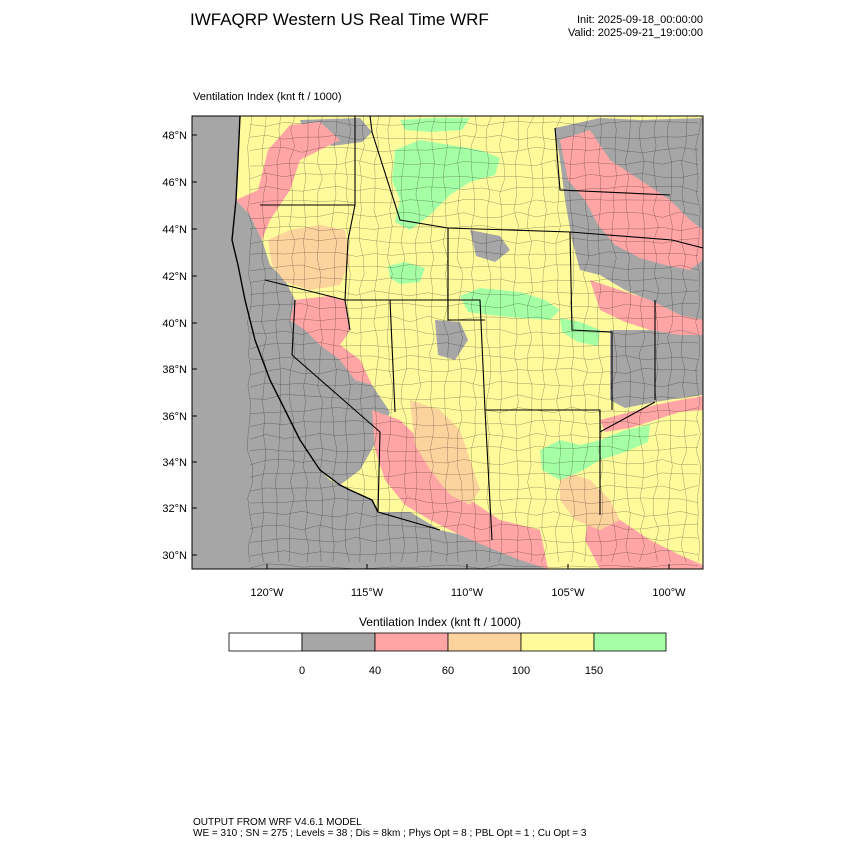 The width and height of the screenshot is (850, 850). Describe the element at coordinates (174, 370) in the screenshot. I see `latitude-label: 38°N` at that location.